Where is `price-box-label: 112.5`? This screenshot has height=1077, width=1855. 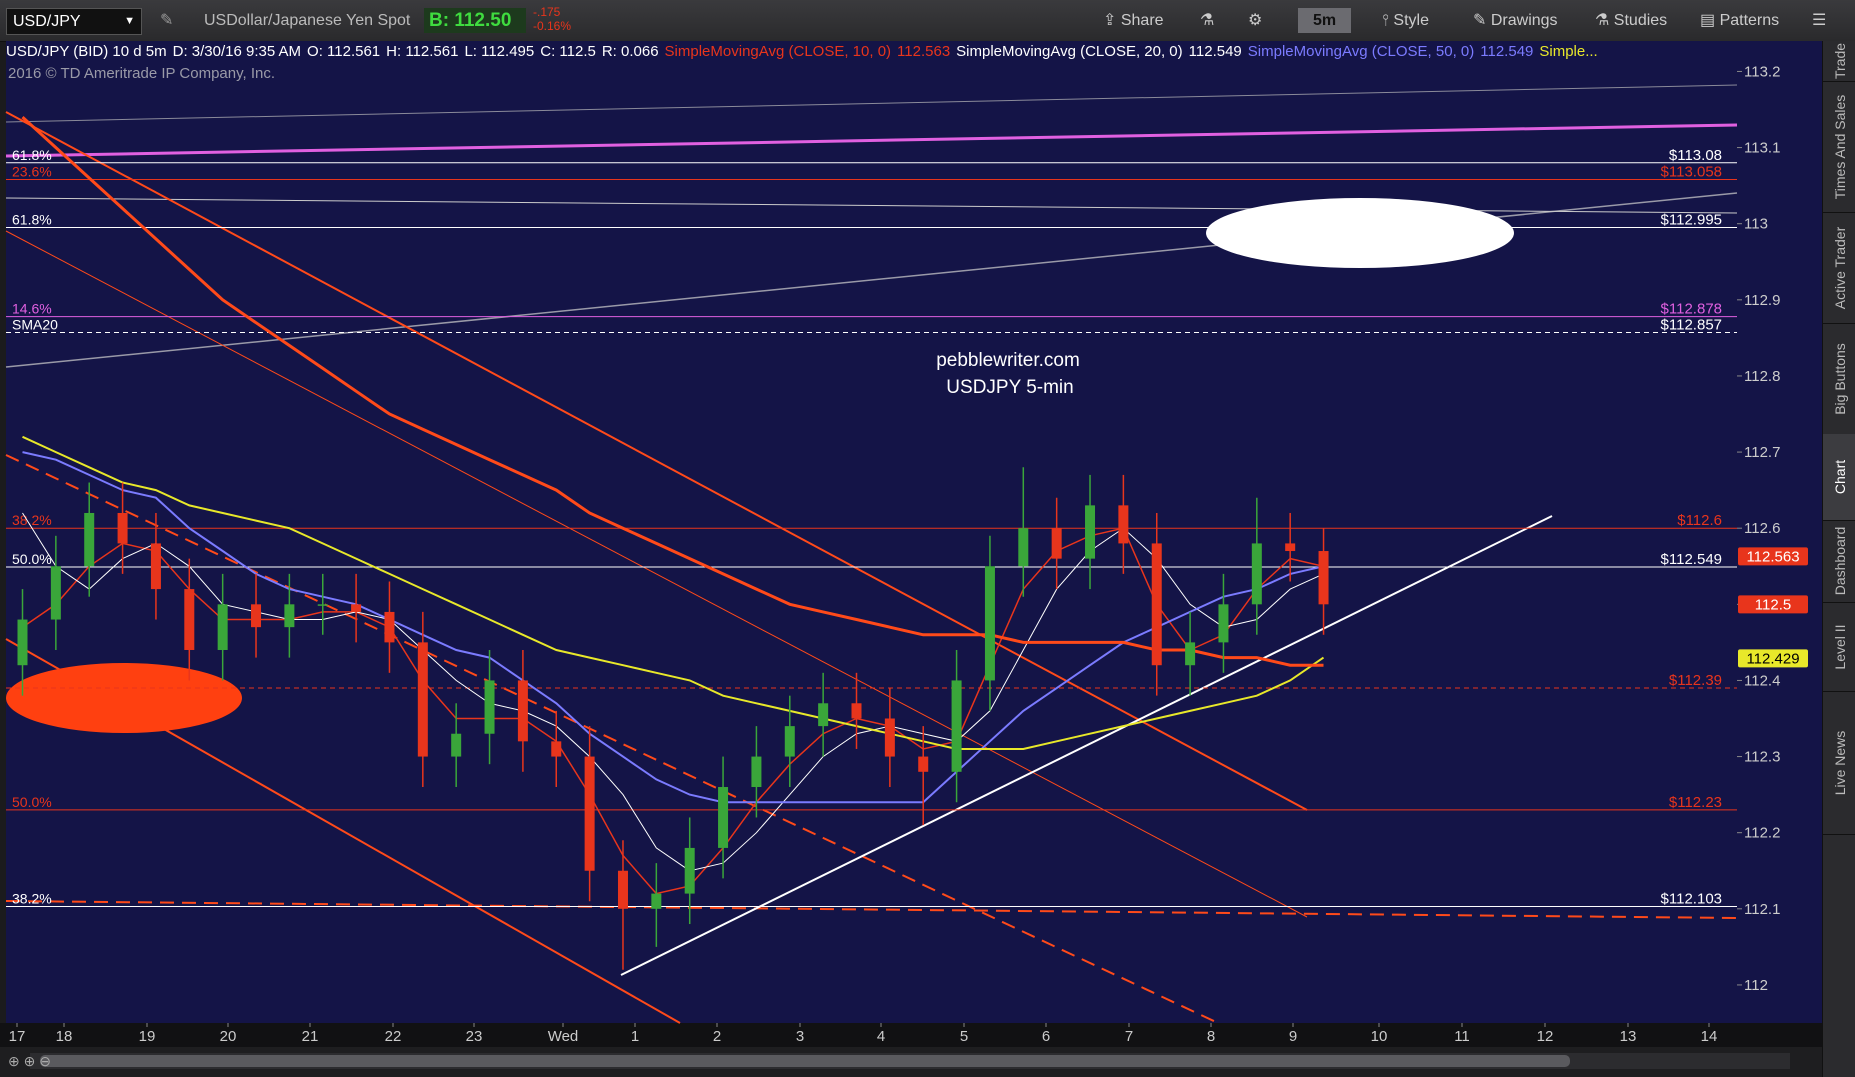 price-box-label: 112.5 is located at coordinates (1773, 604).